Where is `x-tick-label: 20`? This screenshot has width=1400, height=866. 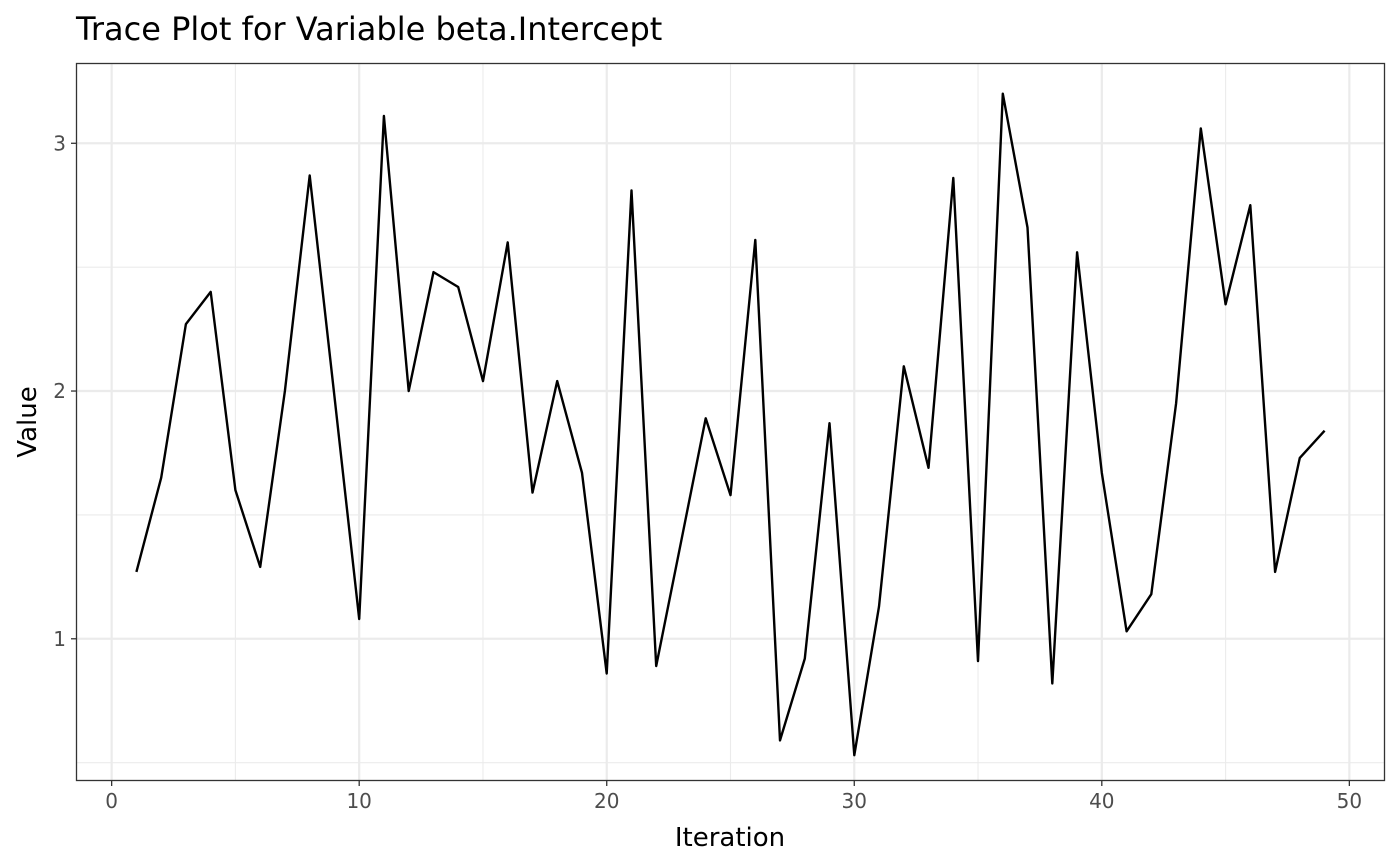
x-tick-label: 20 is located at coordinates (606, 801).